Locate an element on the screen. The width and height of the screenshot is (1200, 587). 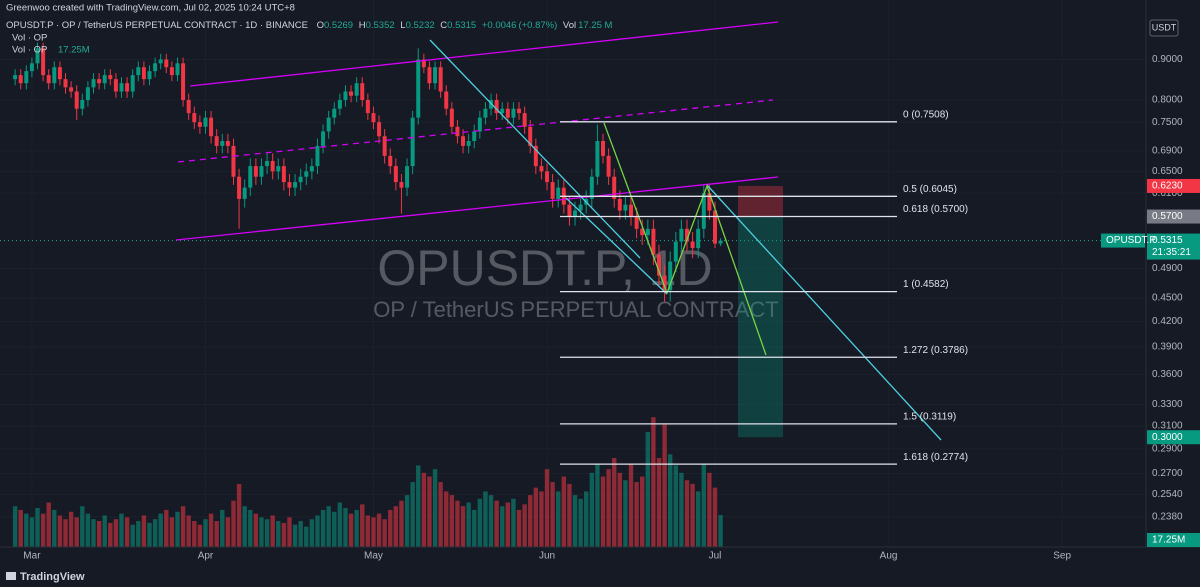
trend-line is located at coordinates (535, 149).